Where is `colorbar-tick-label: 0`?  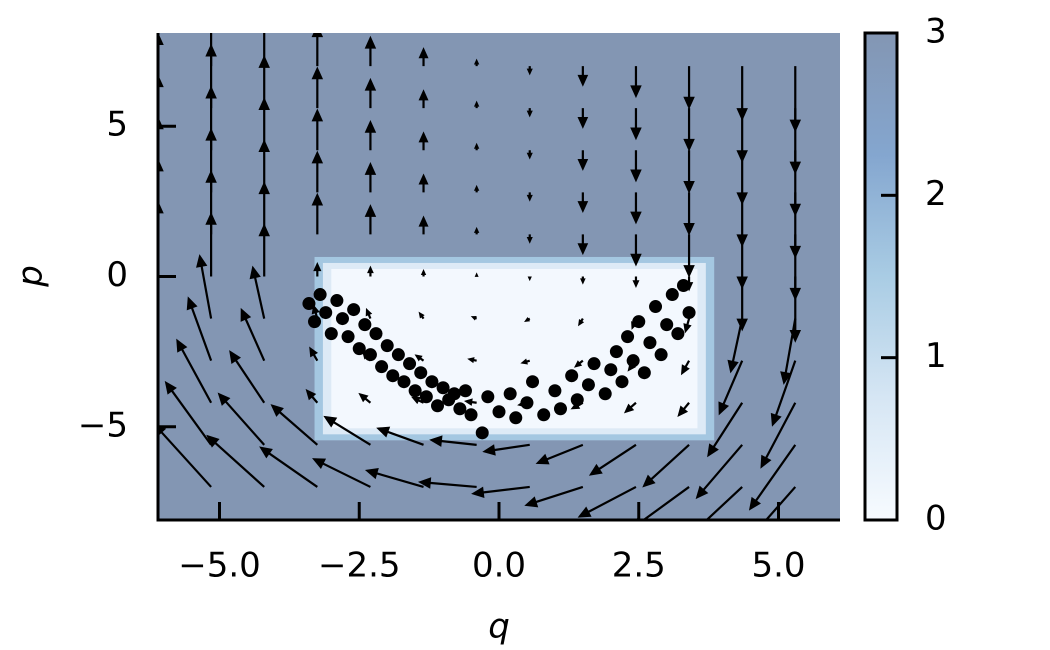
colorbar-tick-label: 0 is located at coordinates (936, 519).